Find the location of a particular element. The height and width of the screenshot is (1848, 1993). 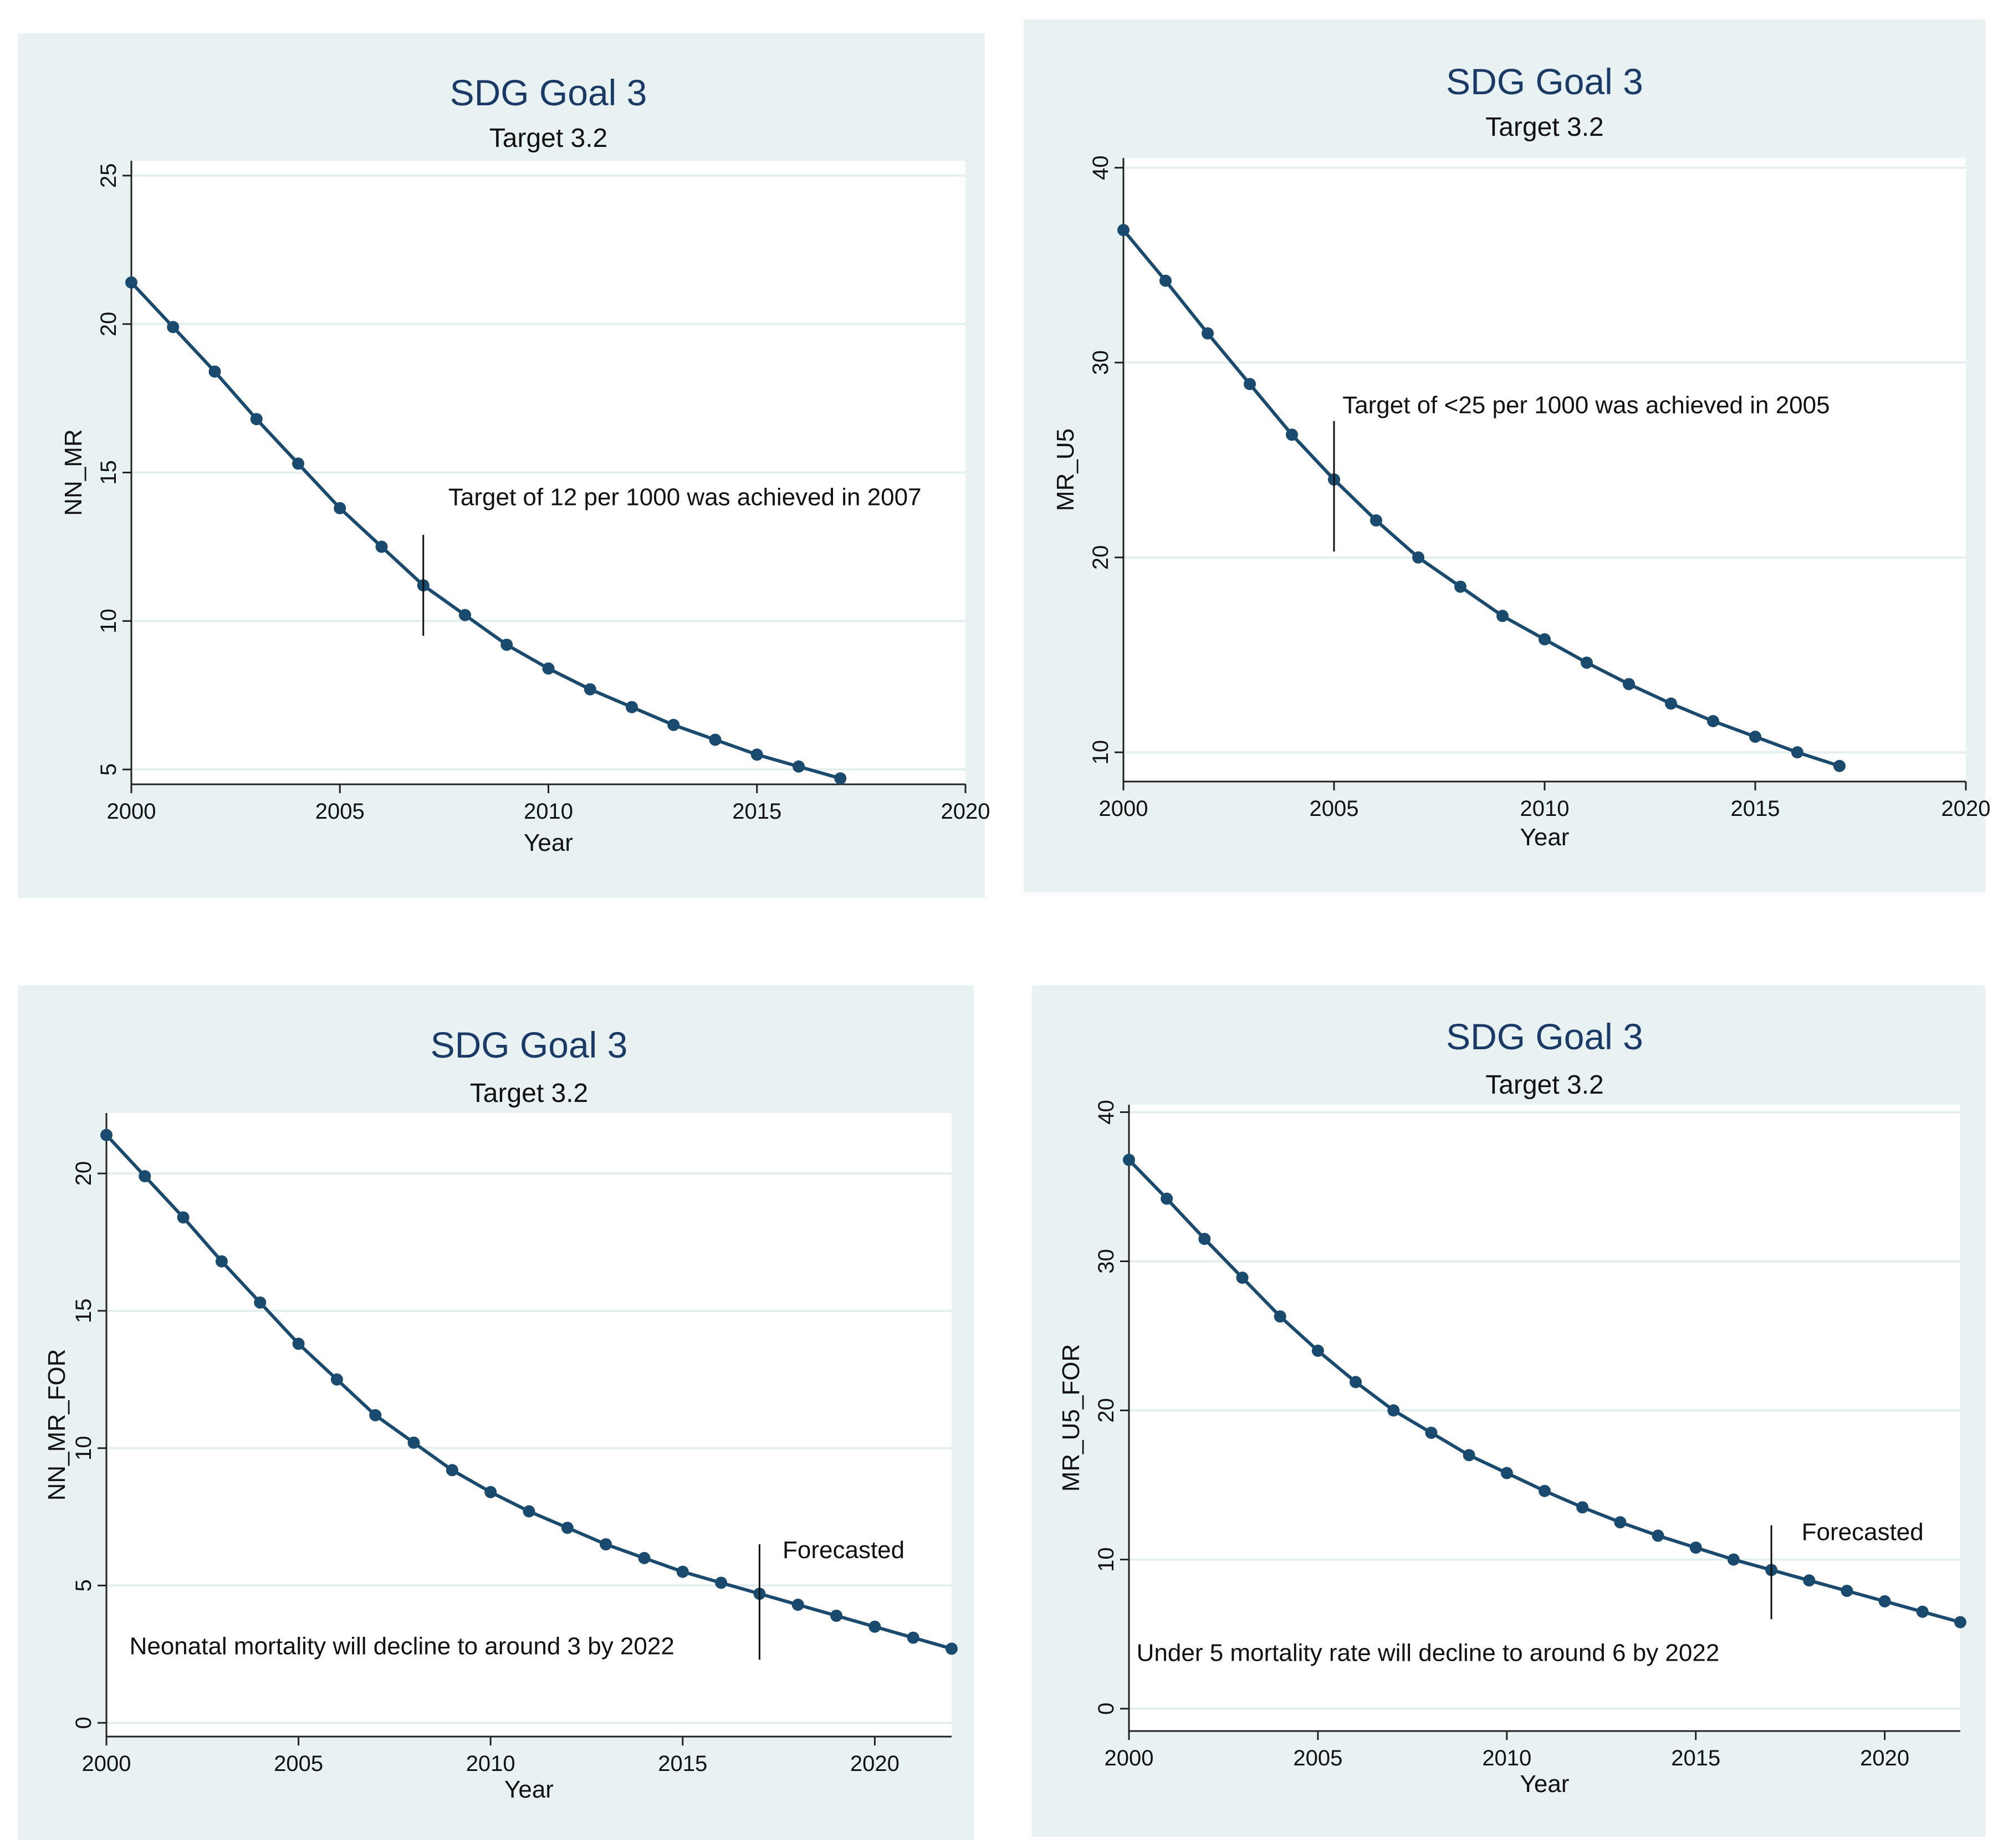

series-line is located at coordinates (1481, 499).